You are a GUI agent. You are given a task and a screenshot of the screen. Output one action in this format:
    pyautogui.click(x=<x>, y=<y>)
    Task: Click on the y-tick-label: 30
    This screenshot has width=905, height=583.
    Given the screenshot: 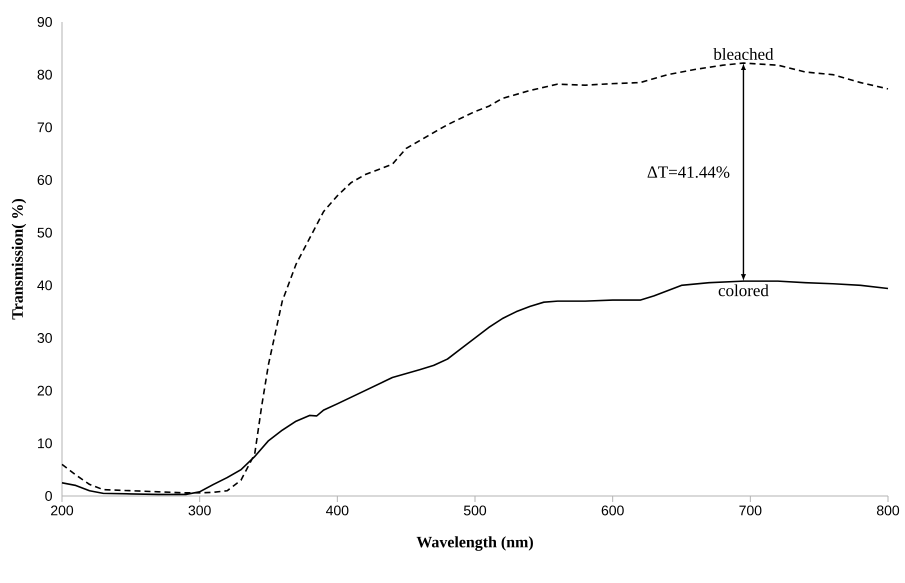 What is the action you would take?
    pyautogui.click(x=44, y=338)
    